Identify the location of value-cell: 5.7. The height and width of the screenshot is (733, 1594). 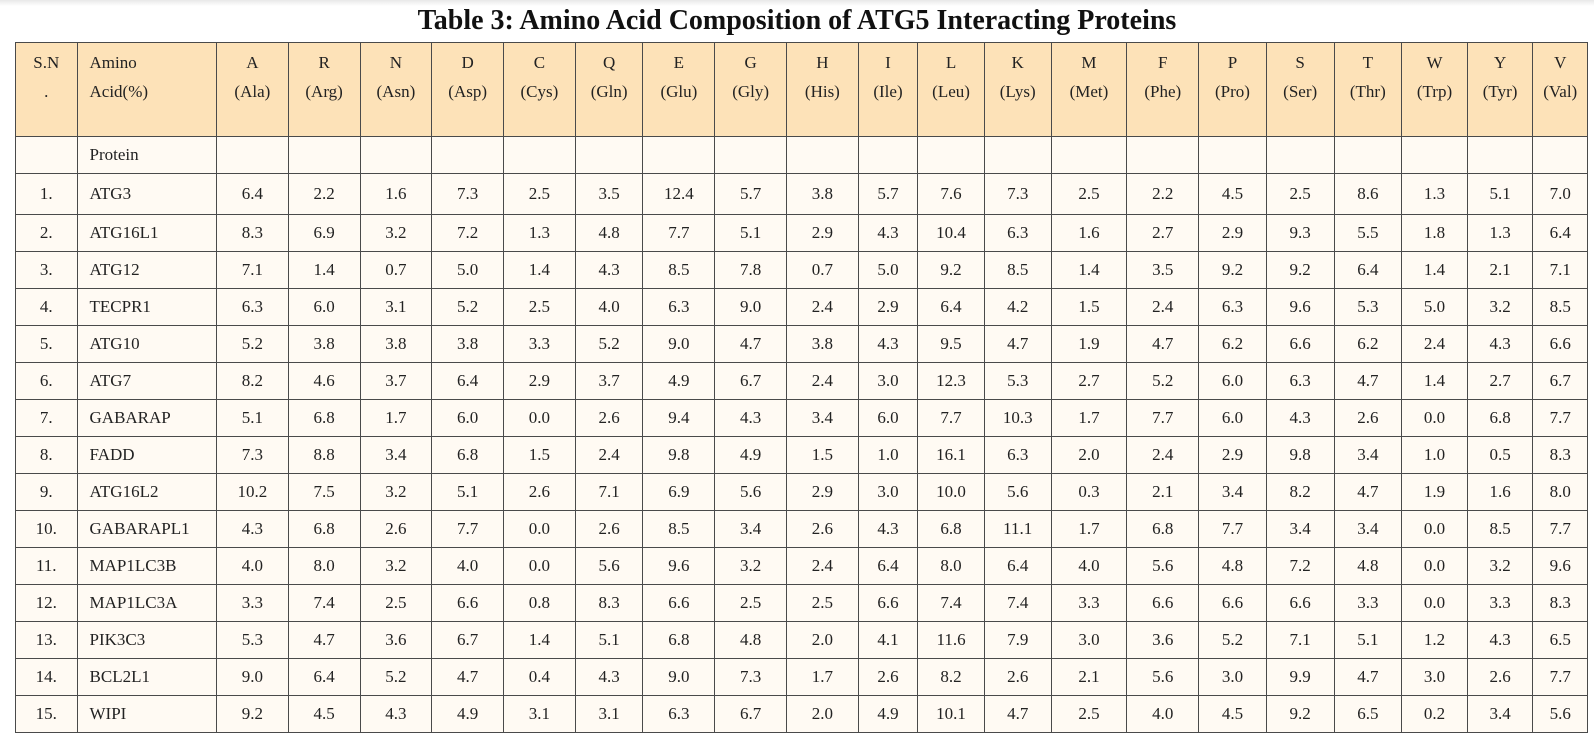
(750, 194).